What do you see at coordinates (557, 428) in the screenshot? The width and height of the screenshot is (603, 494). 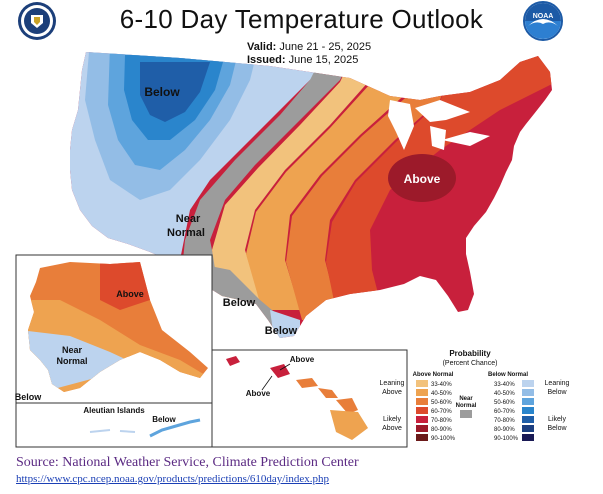 I see `legend-likely-below-2: Below` at bounding box center [557, 428].